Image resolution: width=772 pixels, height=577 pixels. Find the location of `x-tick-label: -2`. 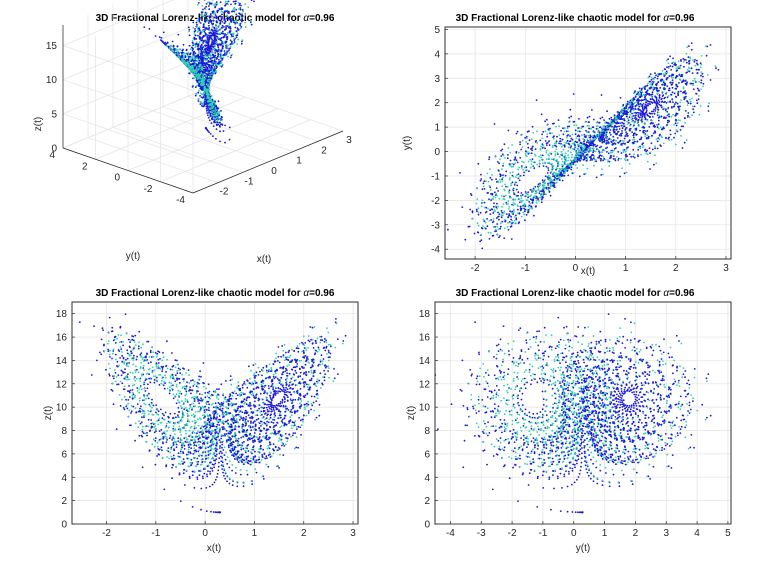

x-tick-label: -2 is located at coordinates (224, 192).